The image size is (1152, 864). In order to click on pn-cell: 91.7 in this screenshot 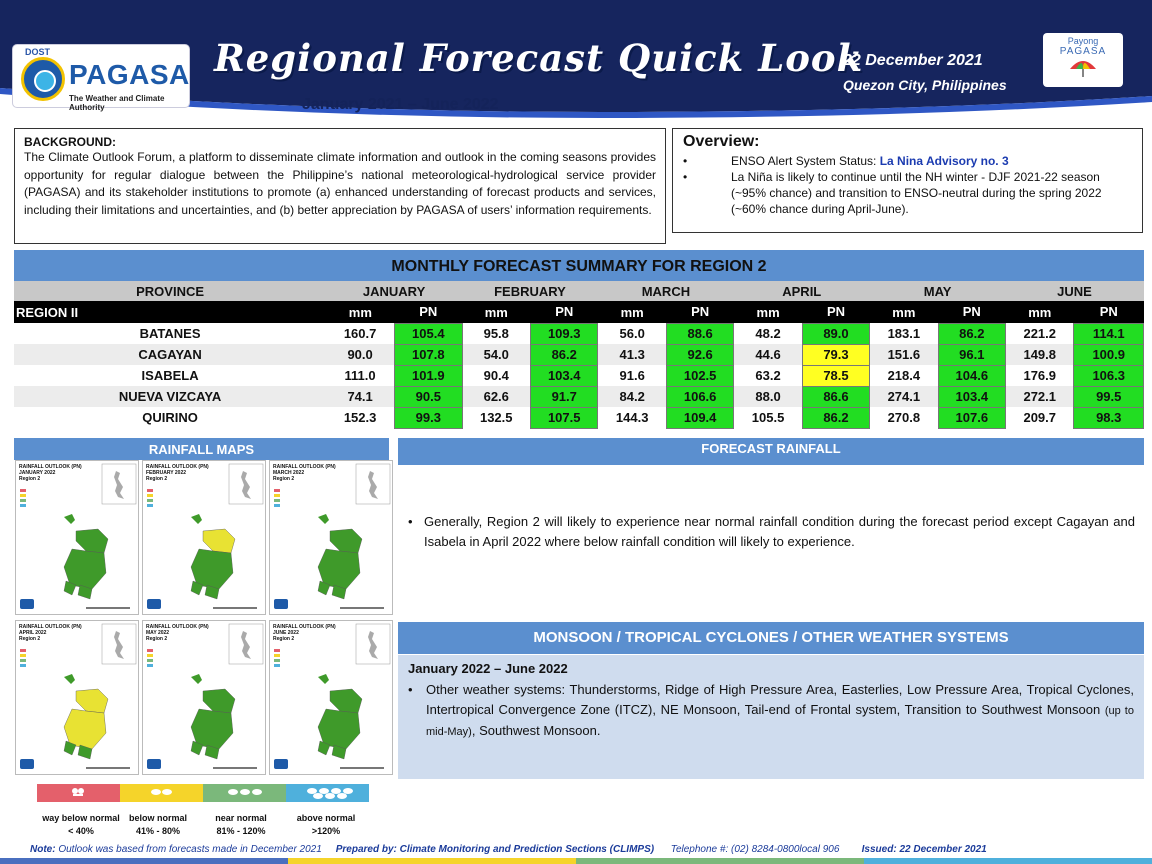, I will do `click(564, 396)`.